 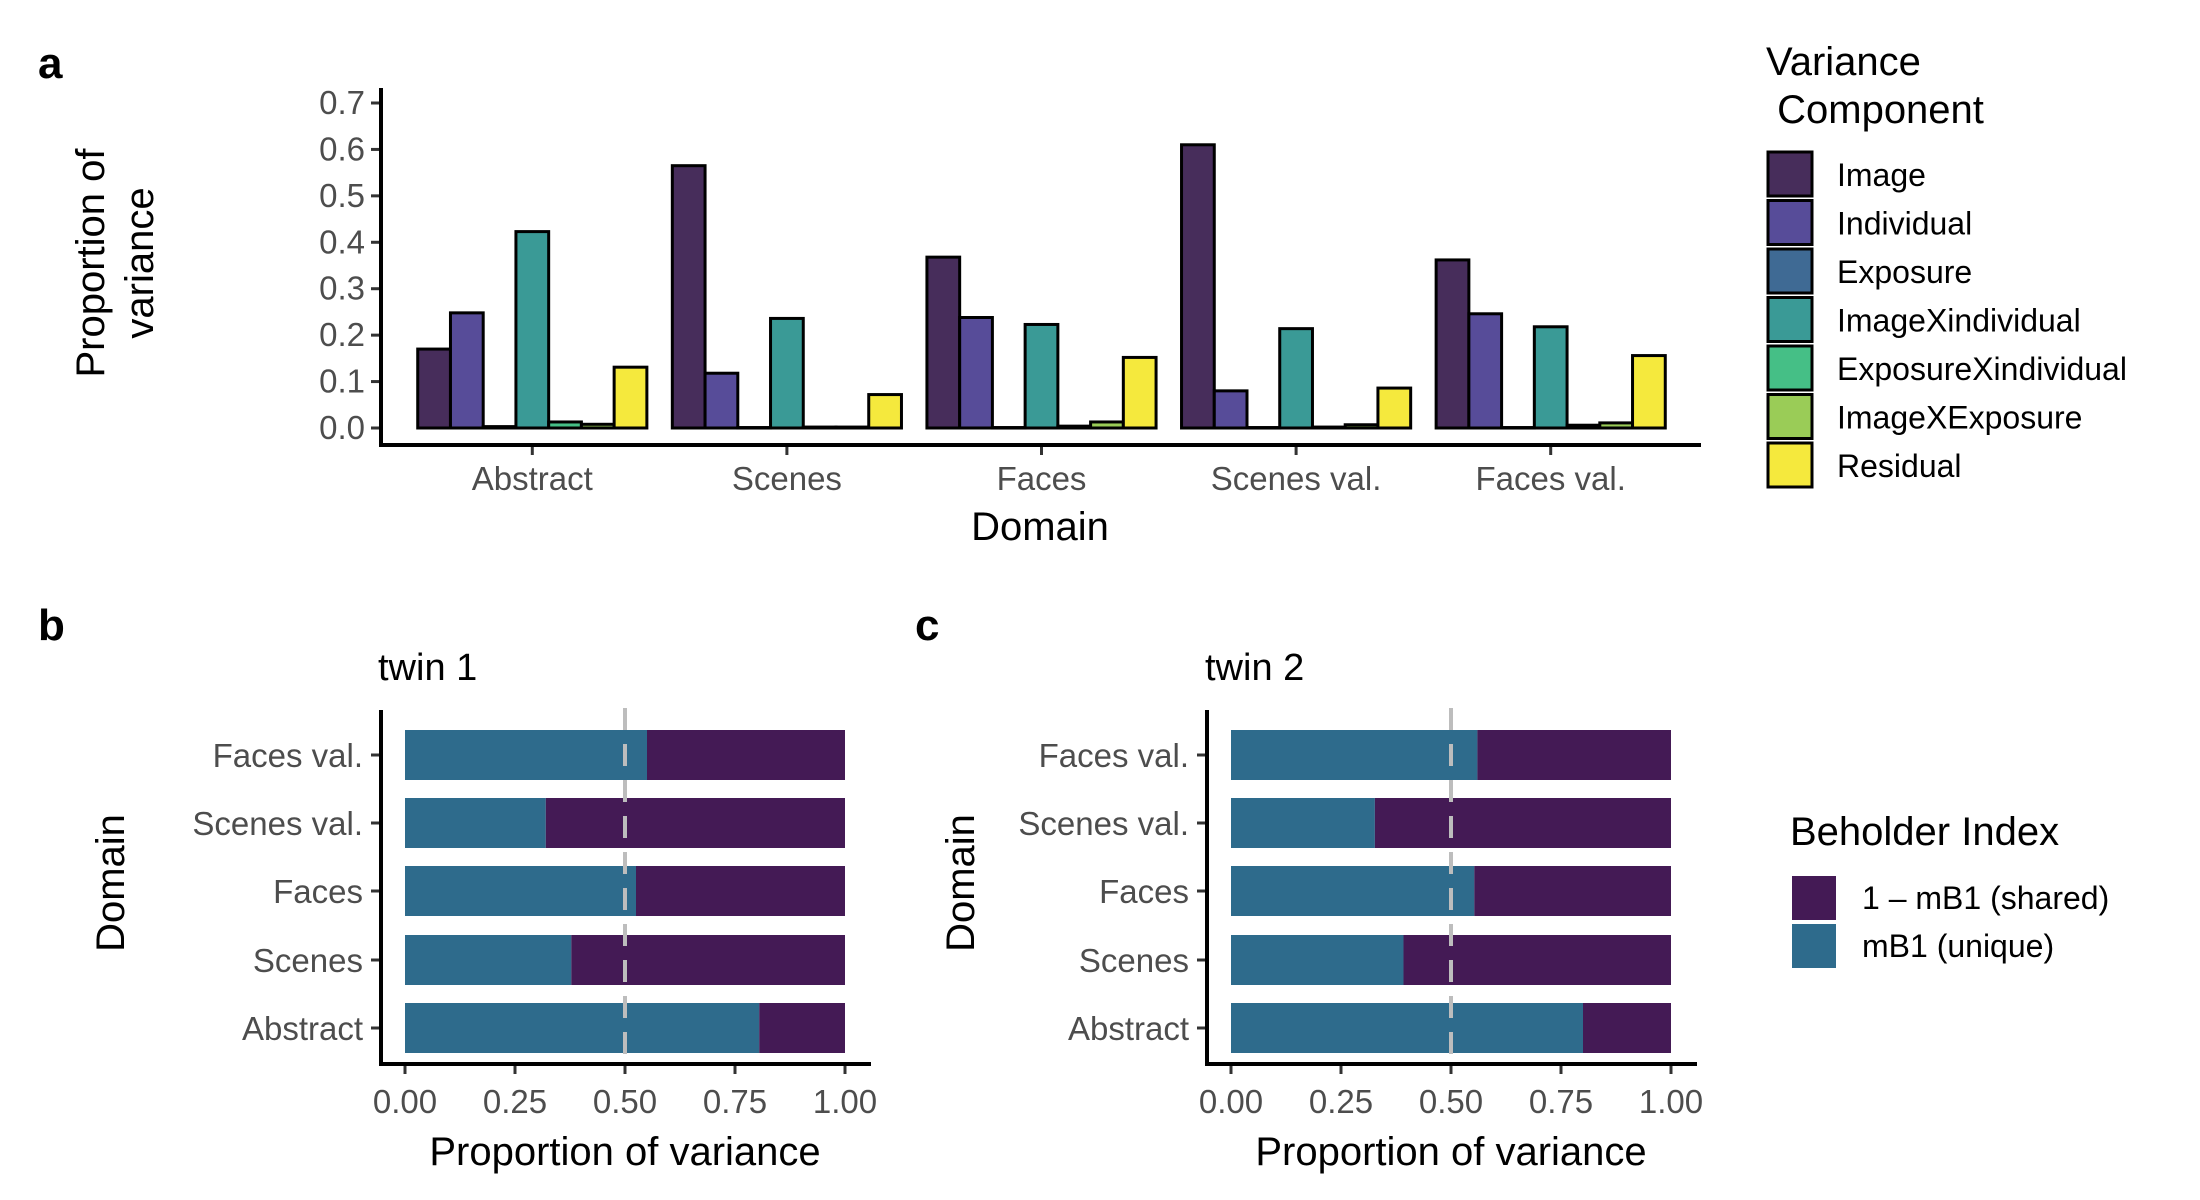 I want to click on panel-c-bar-mb1-unique-faces, so click(x=1353, y=891).